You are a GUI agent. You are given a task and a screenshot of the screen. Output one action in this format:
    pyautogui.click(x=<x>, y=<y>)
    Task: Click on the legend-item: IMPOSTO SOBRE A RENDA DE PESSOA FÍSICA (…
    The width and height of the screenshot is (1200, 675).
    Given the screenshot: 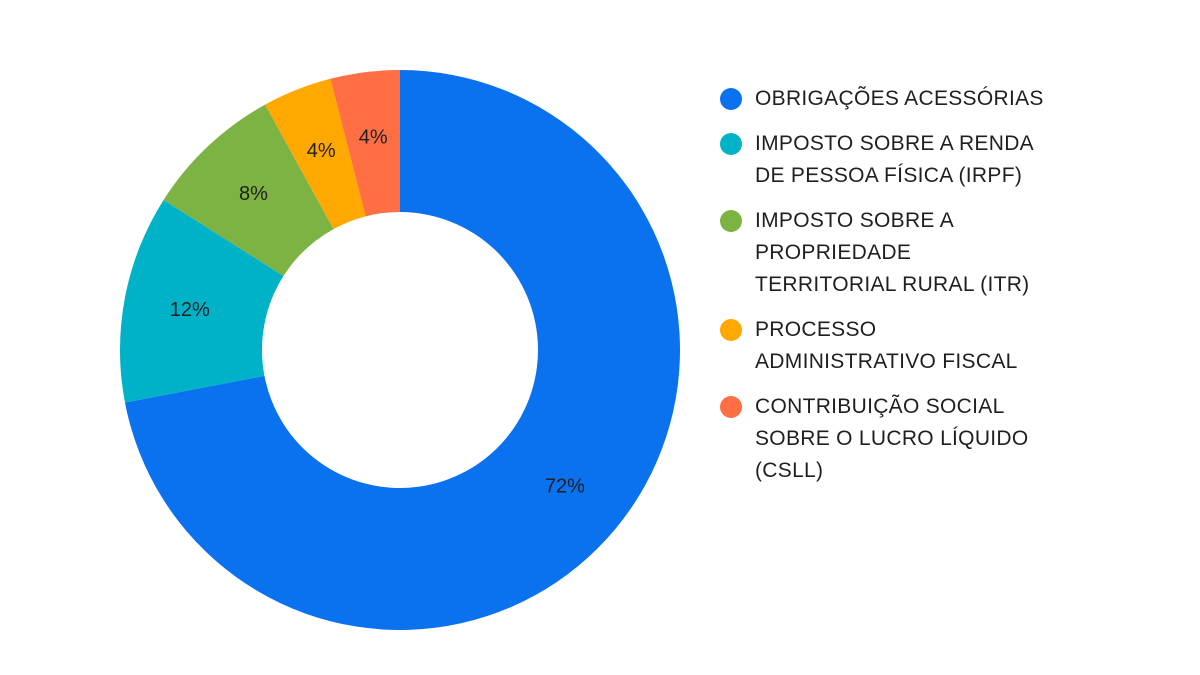 What is the action you would take?
    pyautogui.click(x=885, y=160)
    